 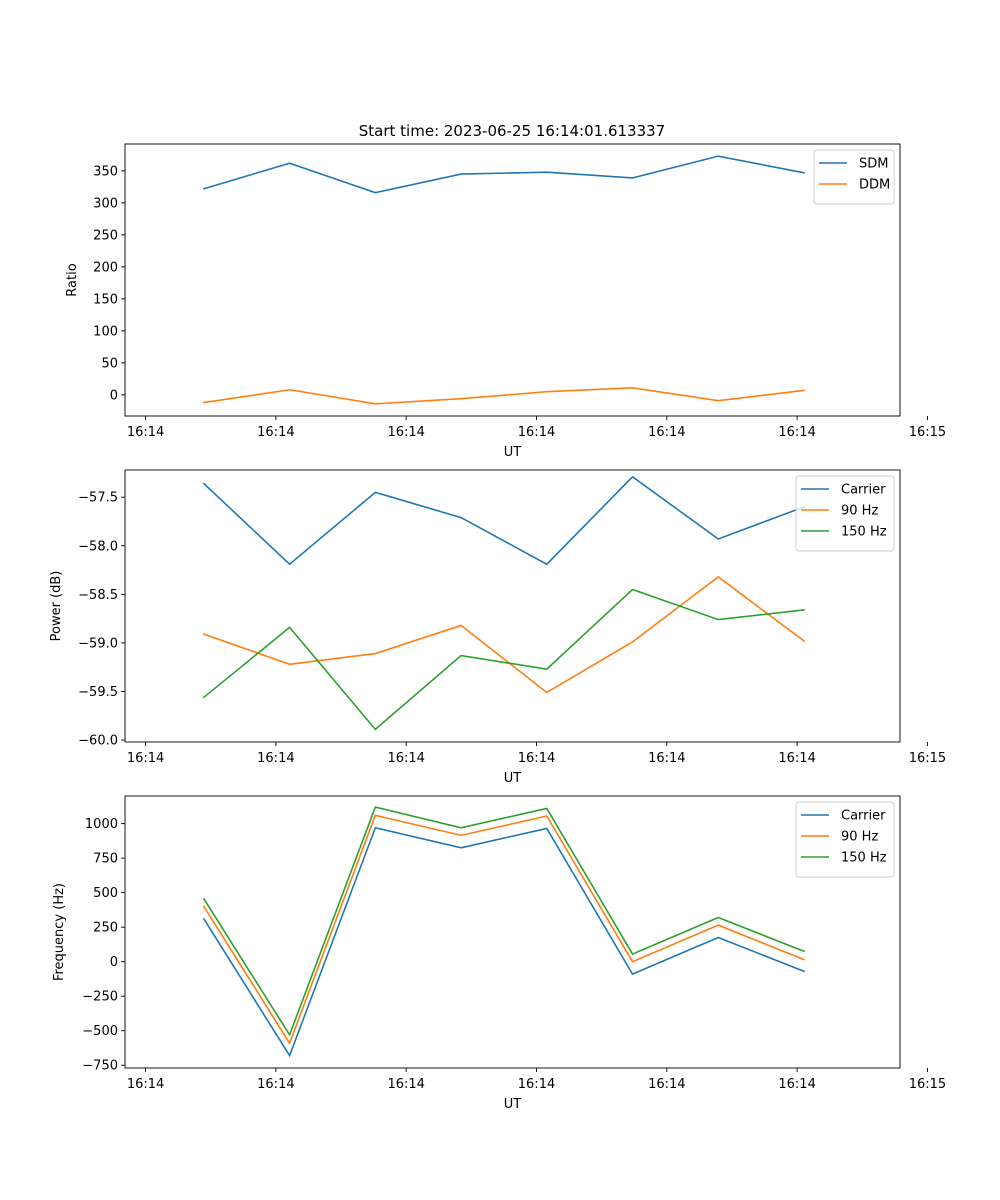 I want to click on y-tick-label: 100, so click(x=105, y=331).